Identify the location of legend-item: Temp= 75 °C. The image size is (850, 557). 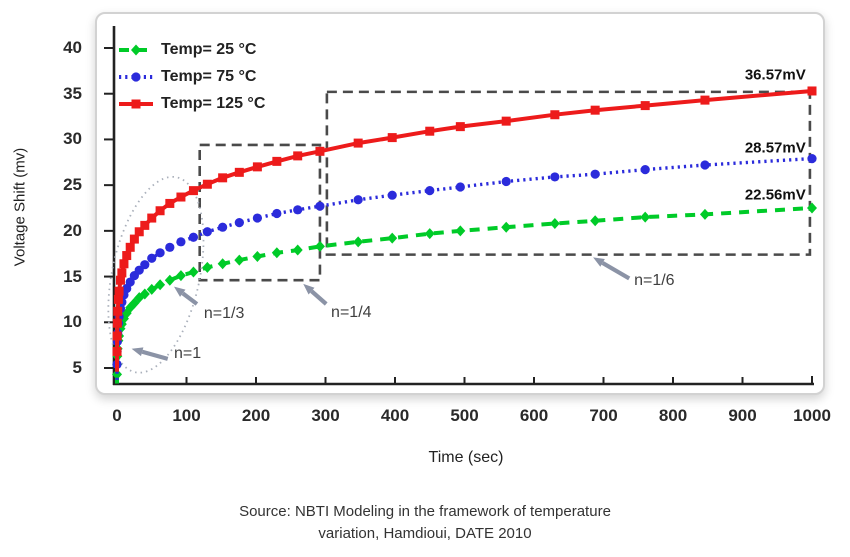
(191, 76).